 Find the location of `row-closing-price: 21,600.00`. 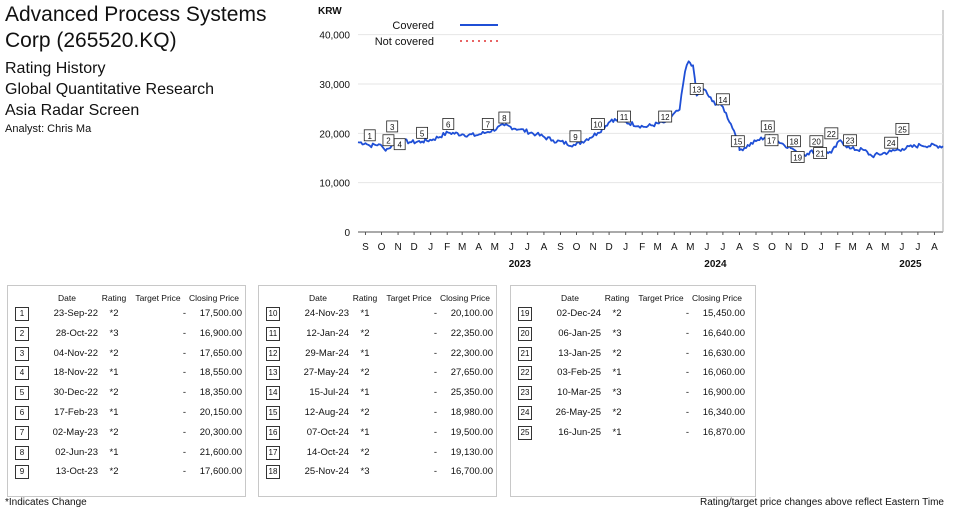

row-closing-price: 21,600.00 is located at coordinates (220, 452).